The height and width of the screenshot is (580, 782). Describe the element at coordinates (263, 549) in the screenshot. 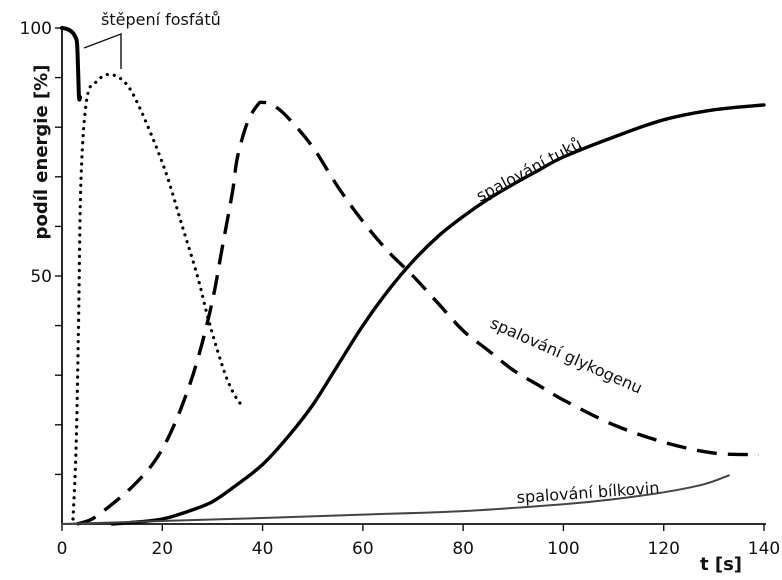

I see `x-tick-label-40: 40` at that location.